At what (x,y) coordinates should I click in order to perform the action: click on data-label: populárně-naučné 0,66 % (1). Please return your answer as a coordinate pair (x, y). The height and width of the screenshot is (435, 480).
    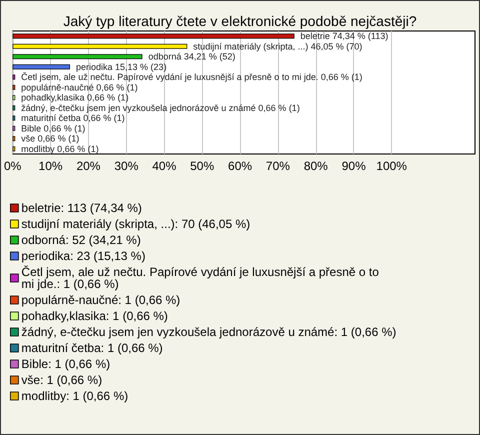
    Looking at the image, I should click on (79, 87).